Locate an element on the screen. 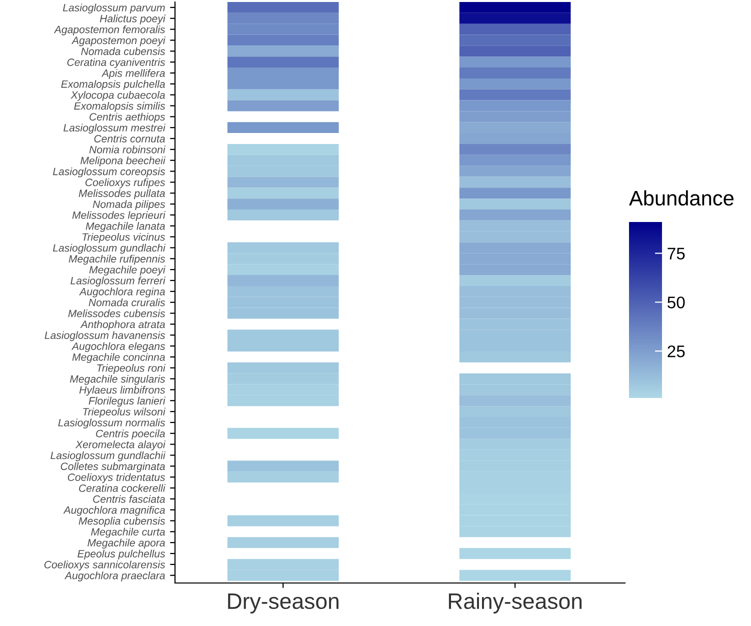 This screenshot has width=751, height=626. y-tick-label: Ceratina cockerelli is located at coordinates (122, 488).